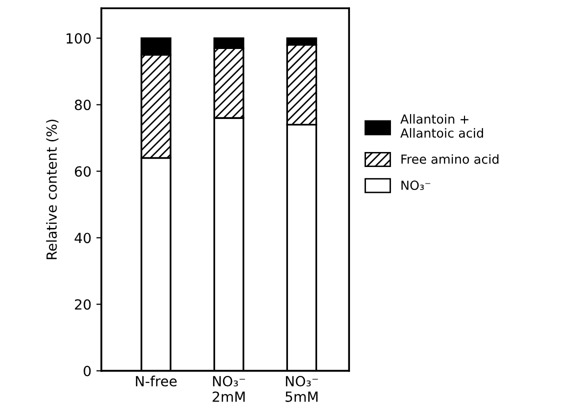 This screenshot has height=412, width=563. Describe the element at coordinates (78, 38) in the screenshot. I see `y-tick-label: 100` at that location.